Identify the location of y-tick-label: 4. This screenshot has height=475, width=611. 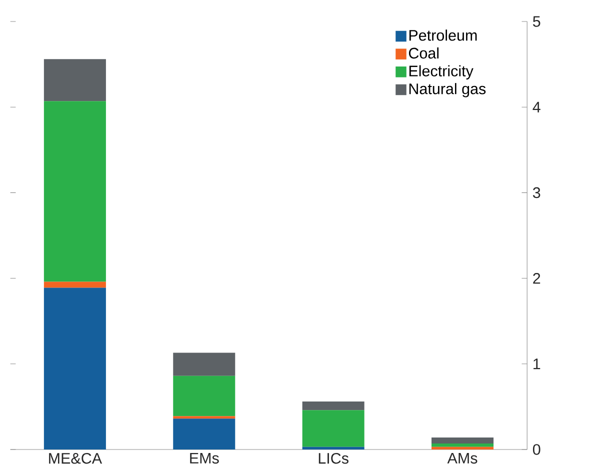
(536, 107).